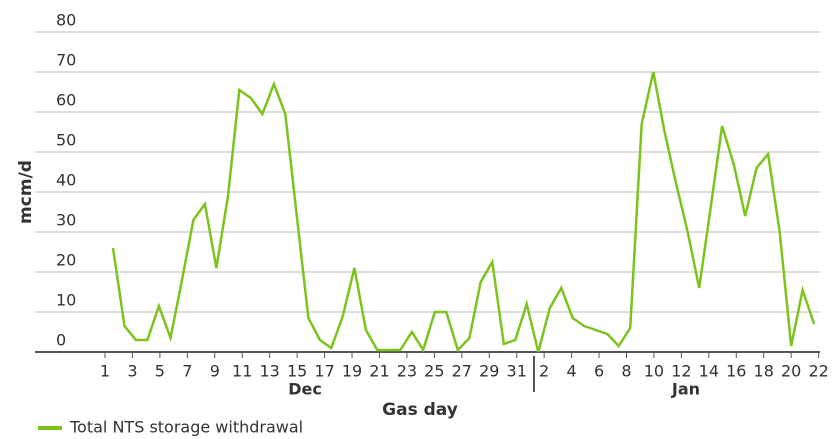  I want to click on x-tick-label: 9, so click(215, 371).